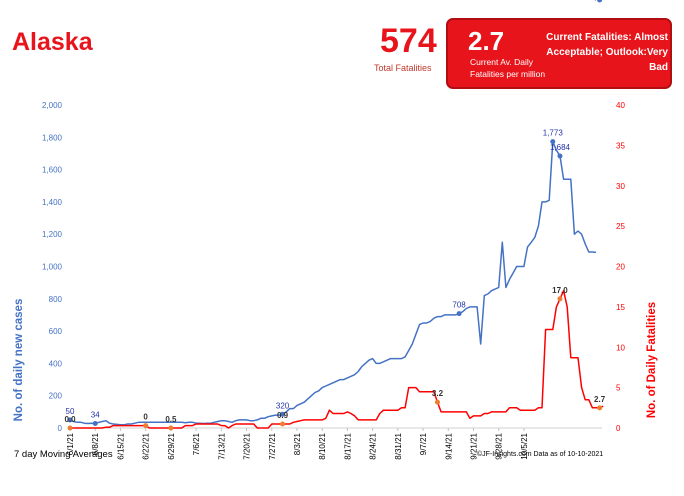 The image size is (684, 496). What do you see at coordinates (560, 290) in the screenshot?
I see `fatalities-data-label: 17.0` at bounding box center [560, 290].